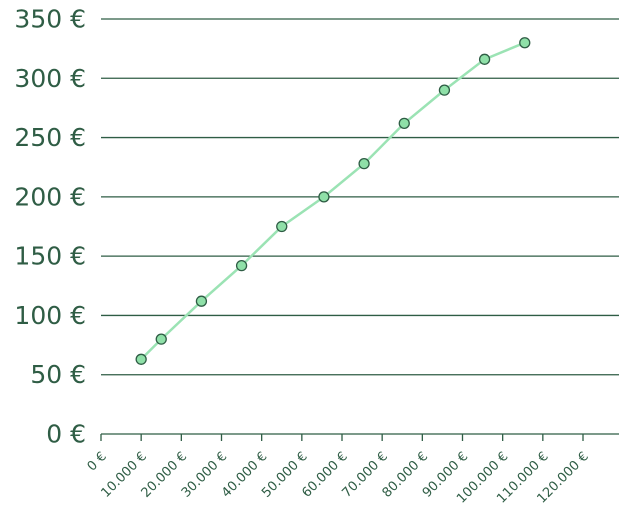 The image size is (619, 510). Describe the element at coordinates (50, 196) in the screenshot. I see `y-tick-label-200: 200 €` at that location.